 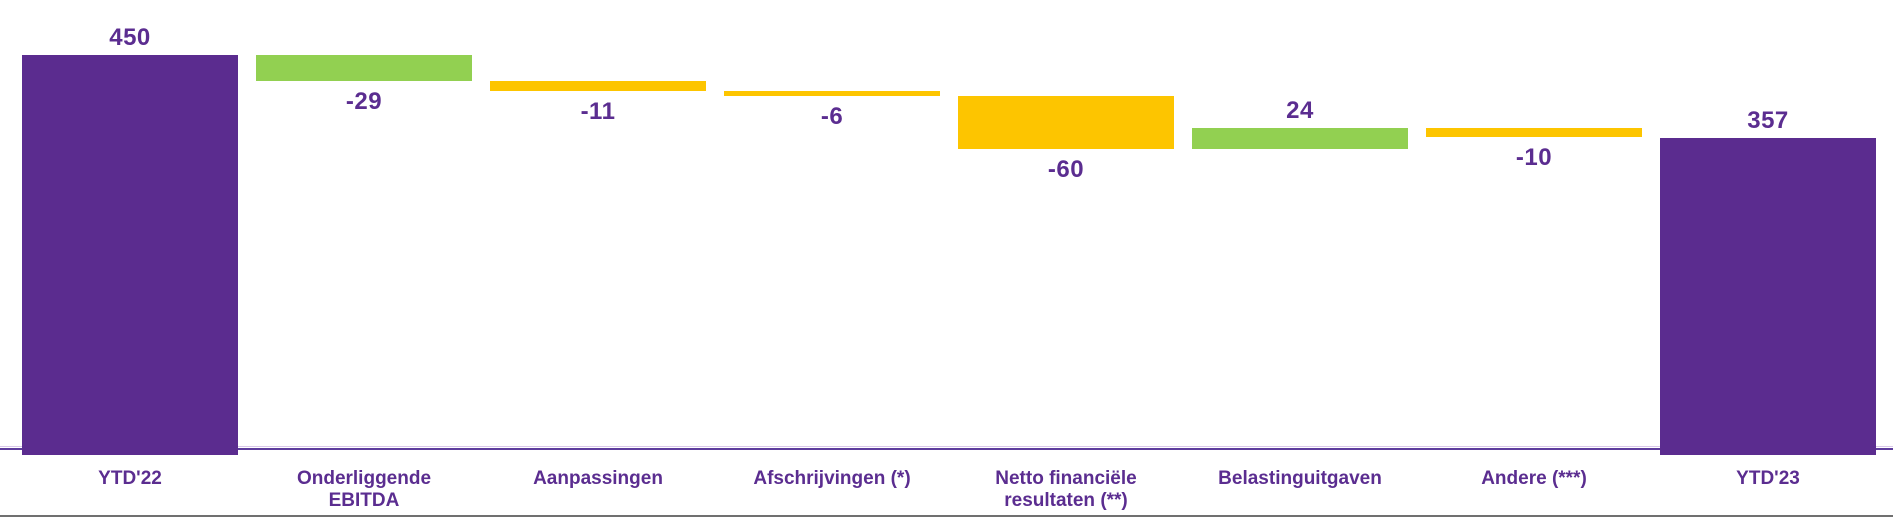 I want to click on category-label-netto-financiele-resultaten: Netto financiële resultaten (**), so click(x=1066, y=489).